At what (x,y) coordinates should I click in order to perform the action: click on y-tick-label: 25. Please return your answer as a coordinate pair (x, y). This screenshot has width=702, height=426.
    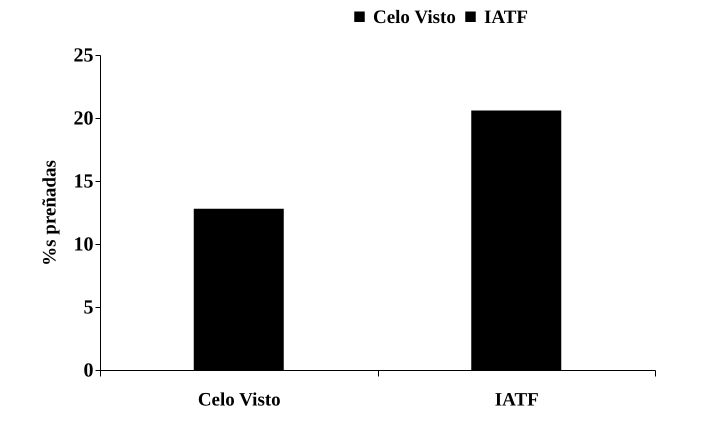
    Looking at the image, I should click on (84, 55).